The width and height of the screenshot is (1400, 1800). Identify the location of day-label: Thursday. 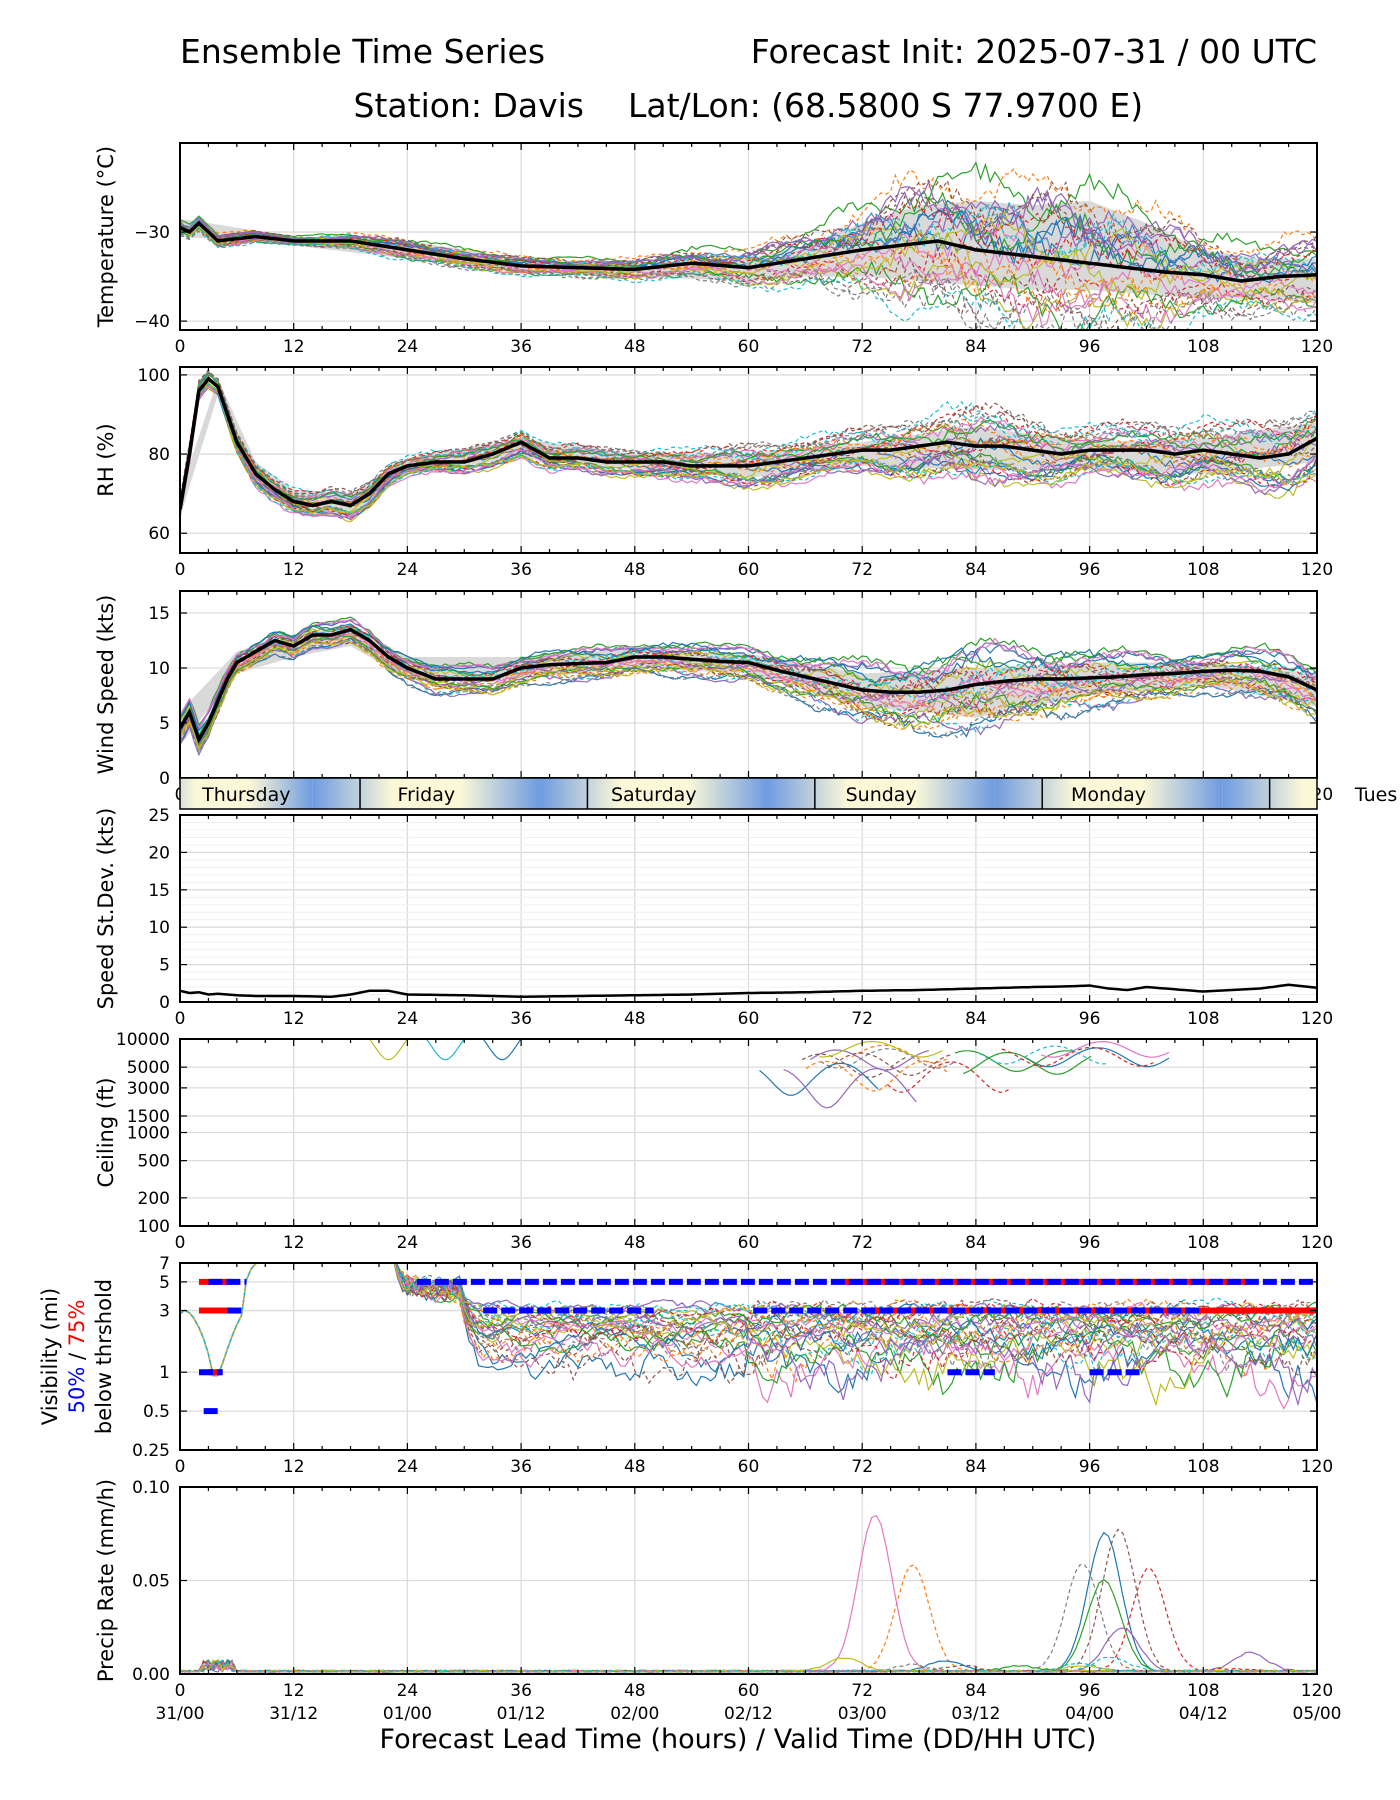
(245, 795).